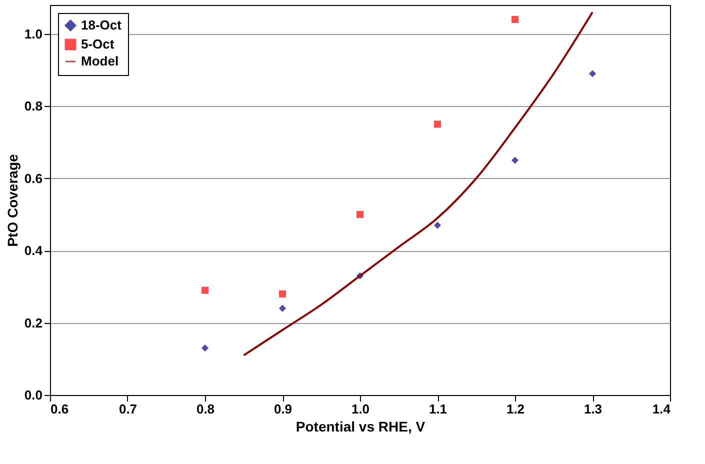 The height and width of the screenshot is (464, 705). Describe the element at coordinates (101, 25) in the screenshot. I see `legend-label: 18-Oct` at that location.